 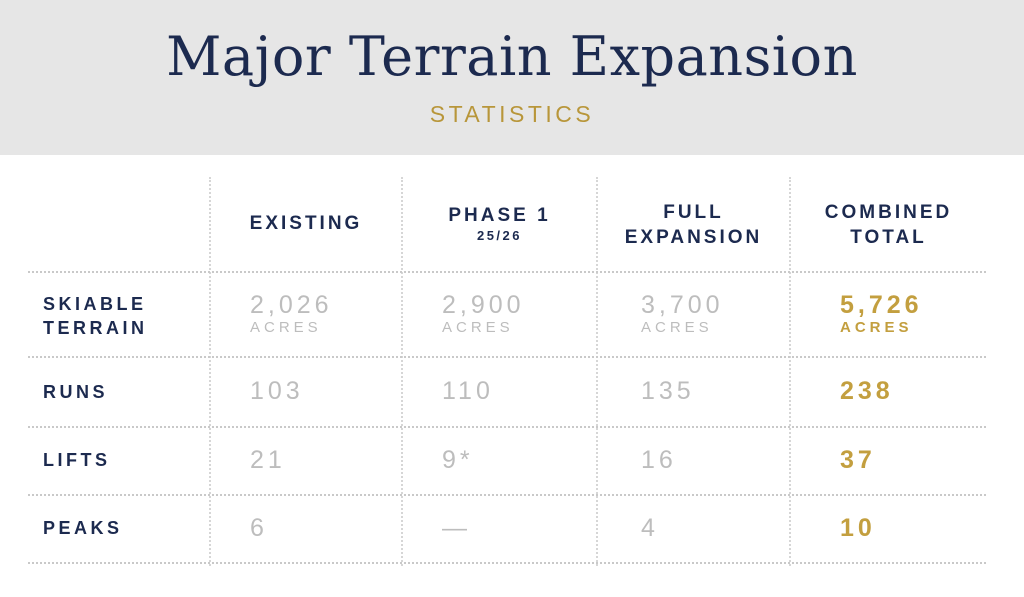 I want to click on lifts-phase1-value: 9*, so click(x=458, y=460).